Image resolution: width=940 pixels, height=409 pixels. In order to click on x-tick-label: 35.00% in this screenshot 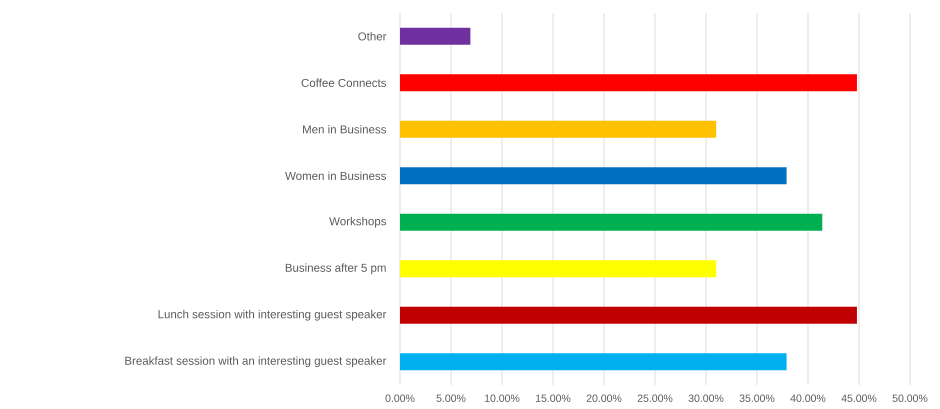, I will do `click(757, 398)`.